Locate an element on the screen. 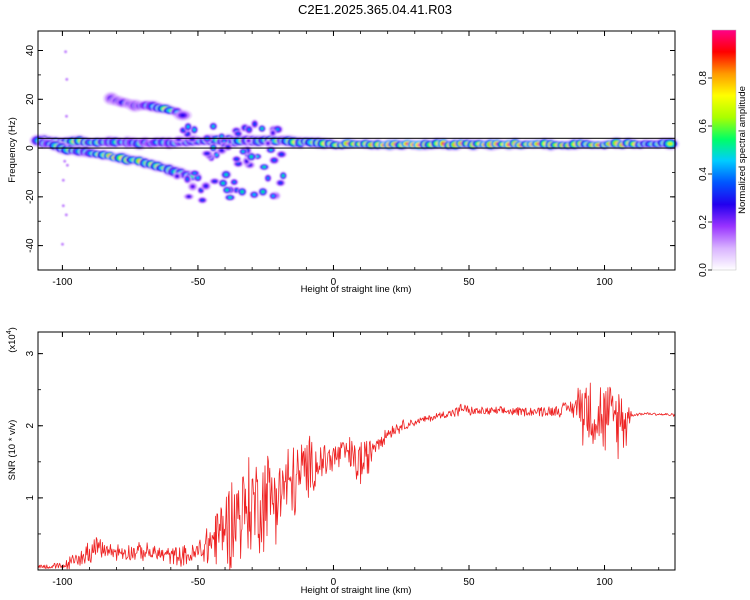  heatmap-x-label: Height of straight line (km) is located at coordinates (356, 289).